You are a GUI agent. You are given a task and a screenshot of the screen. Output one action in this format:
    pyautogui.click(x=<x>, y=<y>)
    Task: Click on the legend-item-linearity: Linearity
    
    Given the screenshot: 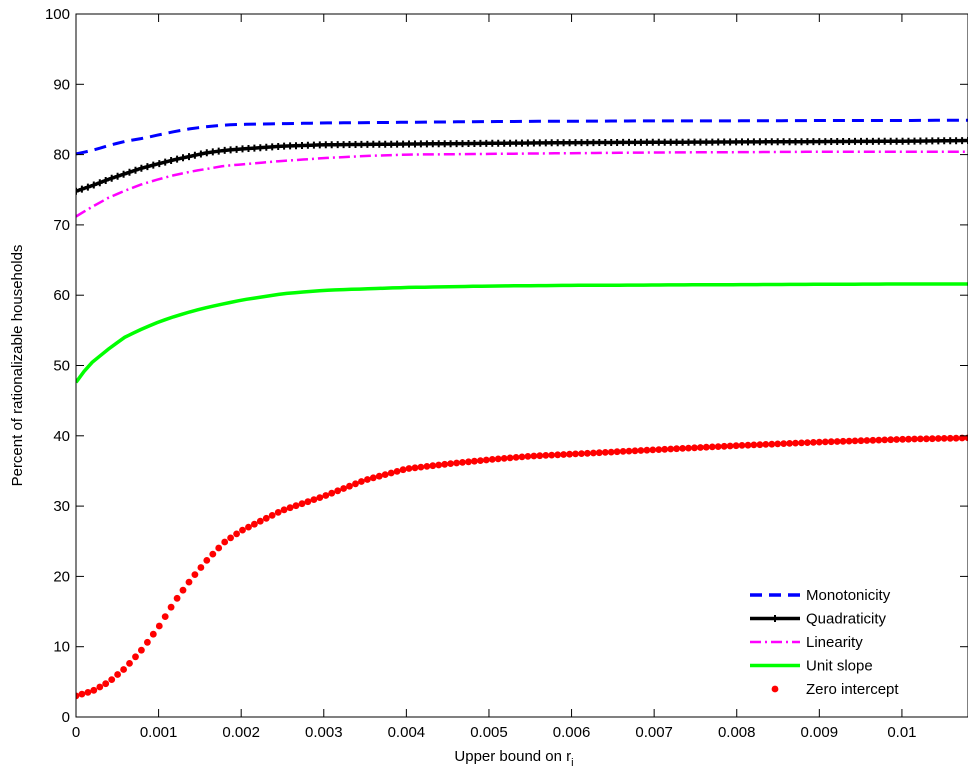 What is the action you would take?
    pyautogui.click(x=806, y=642)
    